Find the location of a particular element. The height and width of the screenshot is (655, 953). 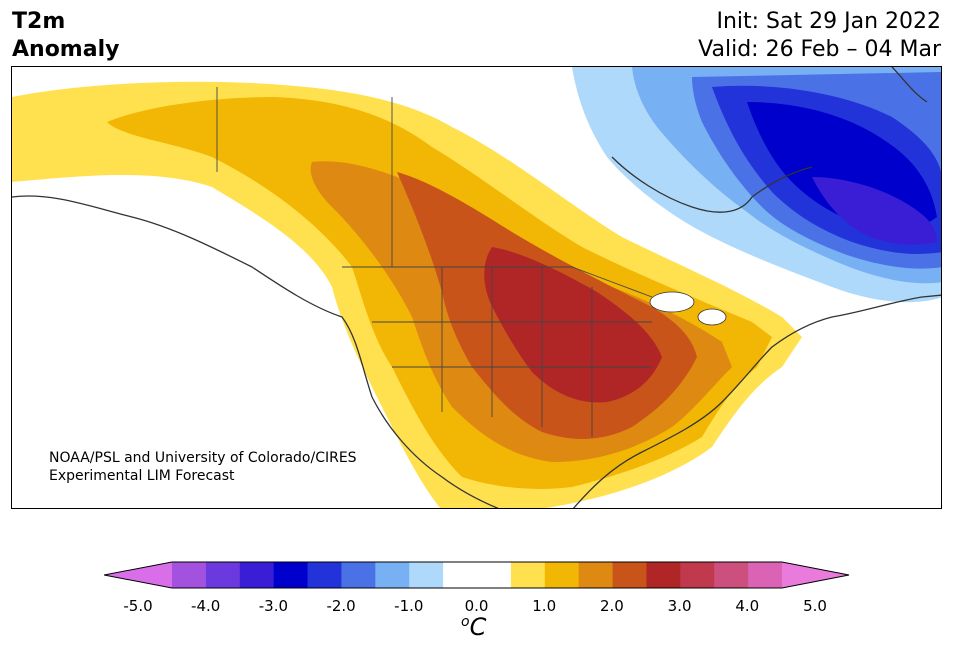

colorbar-tick-label: 2.0 is located at coordinates (611, 606).